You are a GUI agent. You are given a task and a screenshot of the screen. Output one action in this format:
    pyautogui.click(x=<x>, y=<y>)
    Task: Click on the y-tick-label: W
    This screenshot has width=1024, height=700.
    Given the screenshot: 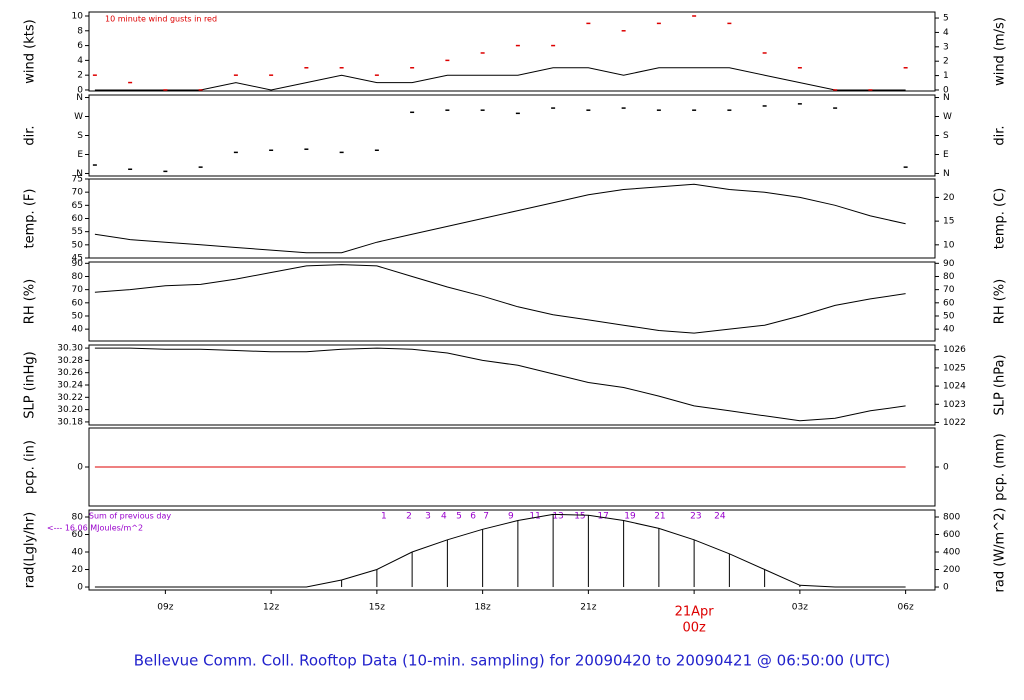 What is the action you would take?
    pyautogui.click(x=78, y=117)
    